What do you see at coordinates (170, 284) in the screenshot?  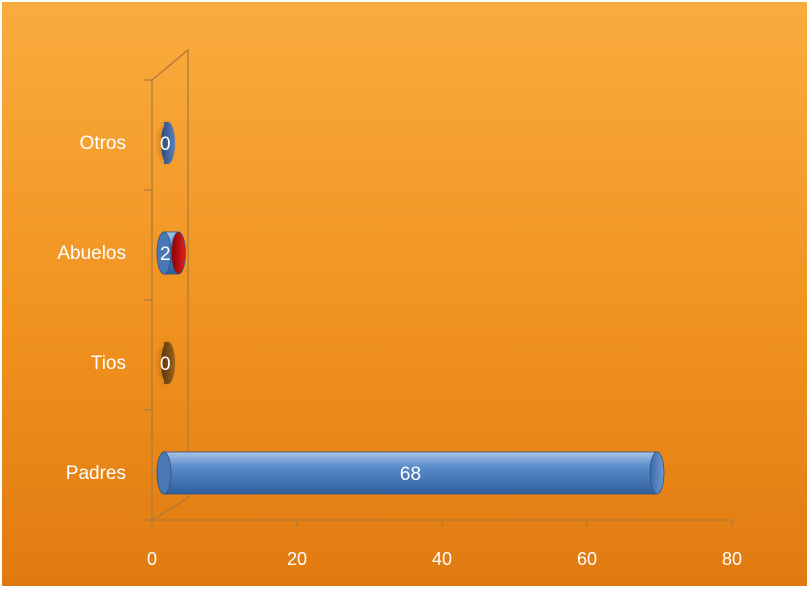 I see `back-wall-edge` at bounding box center [170, 284].